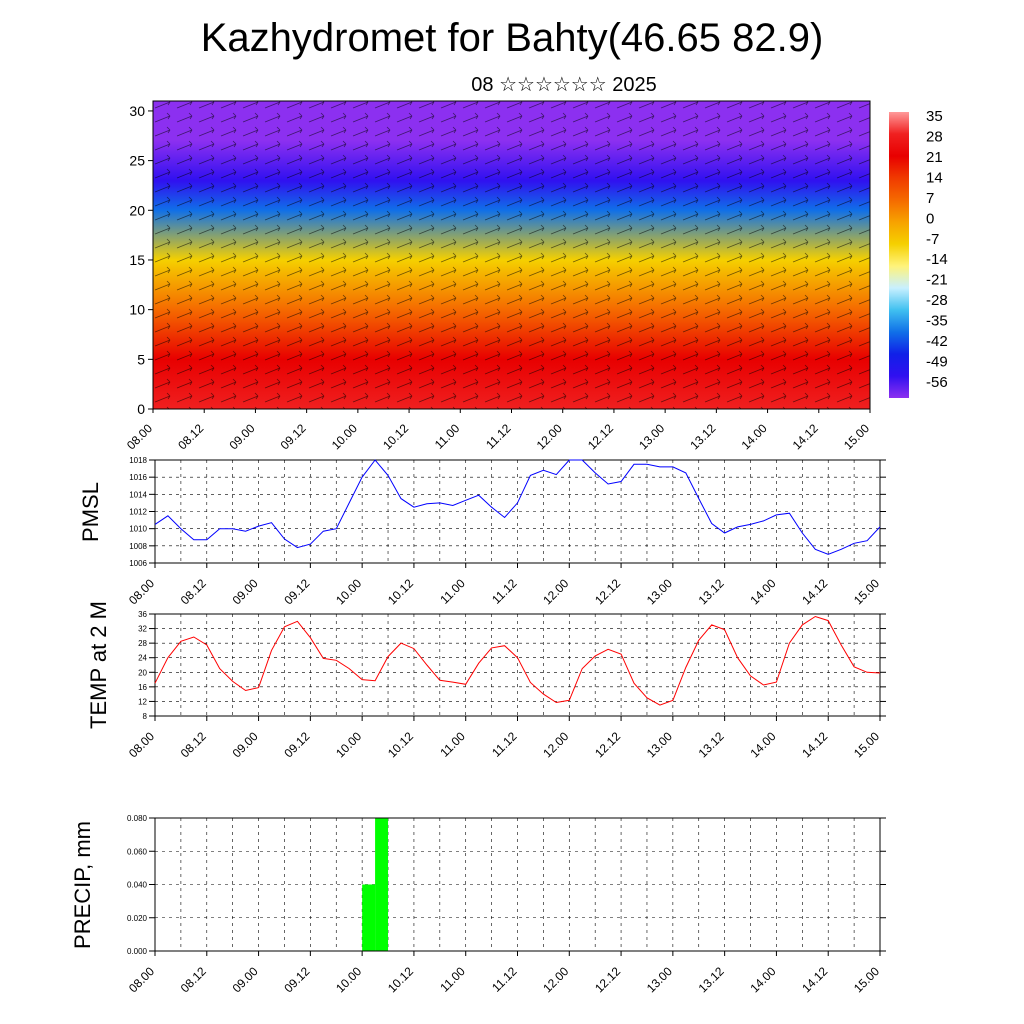  What do you see at coordinates (348, 744) in the screenshot?
I see `temp-2m-x-tick-label: 10.00` at bounding box center [348, 744].